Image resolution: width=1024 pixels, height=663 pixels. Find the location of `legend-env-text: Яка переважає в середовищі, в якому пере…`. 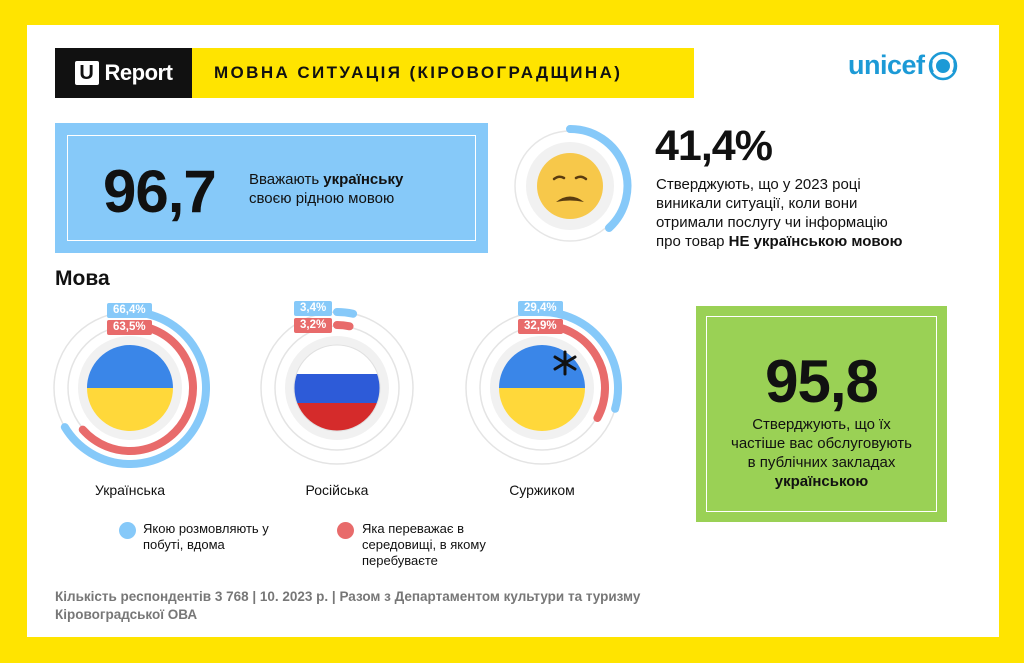

legend-env-text: Яка переважає в середовищі, в якому пере… is located at coordinates (424, 545).